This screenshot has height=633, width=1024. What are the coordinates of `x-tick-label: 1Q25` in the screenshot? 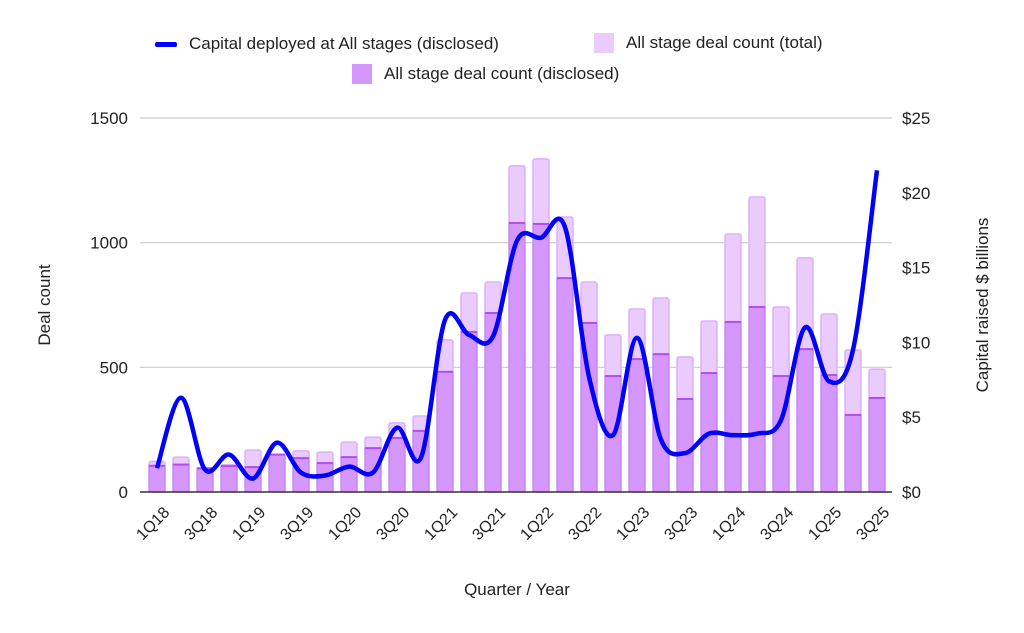 It's located at (825, 524).